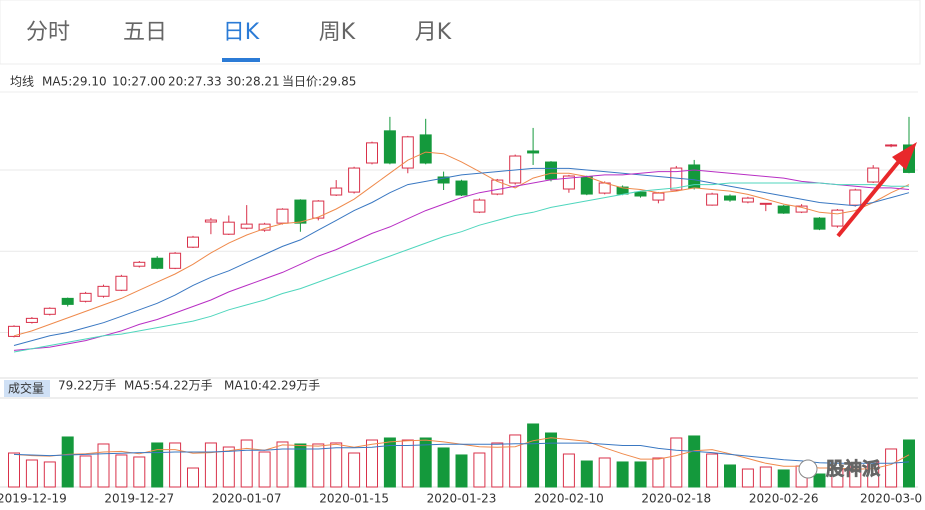 Image resolution: width=925 pixels, height=510 pixels. I want to click on price-label: 当日价:29.85, so click(319, 82).